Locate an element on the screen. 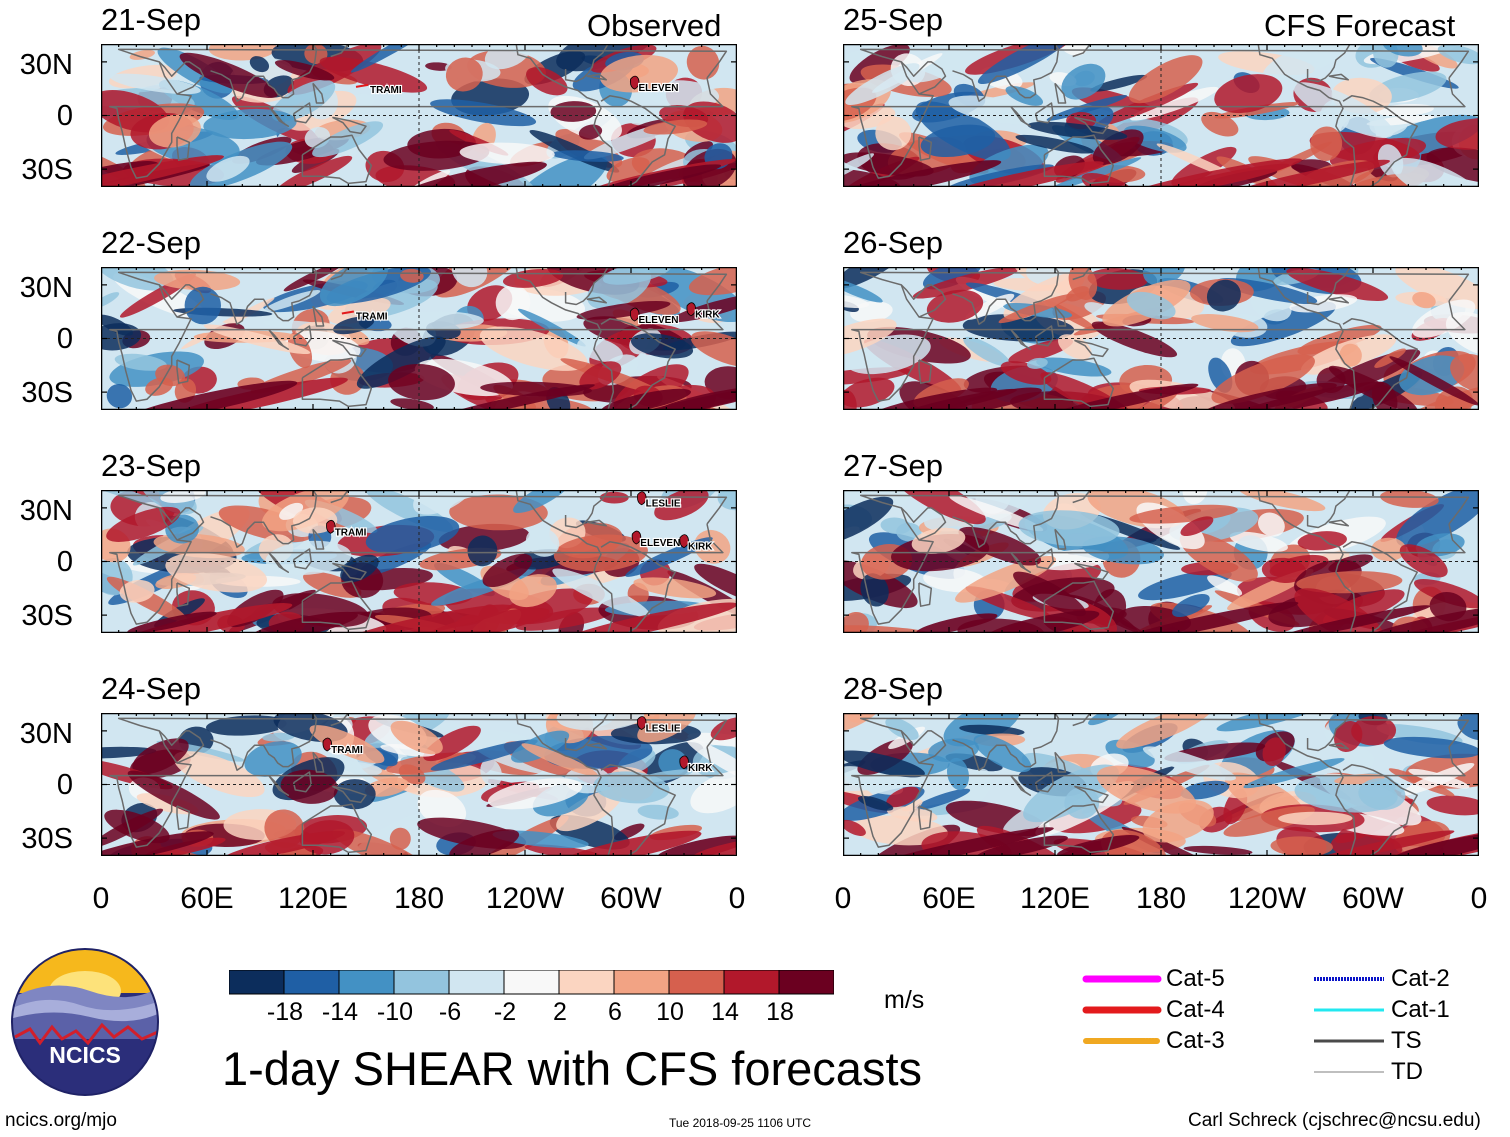 The image size is (1510, 1137). units-label: m/s is located at coordinates (904, 1000).